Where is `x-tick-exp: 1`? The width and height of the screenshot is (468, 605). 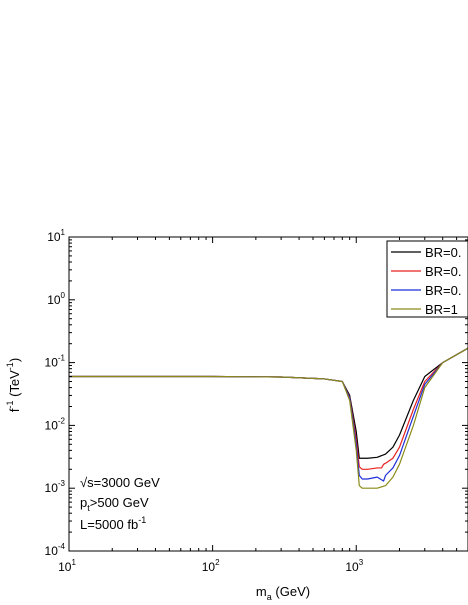
x-tick-exp: 1 is located at coordinates (73, 562).